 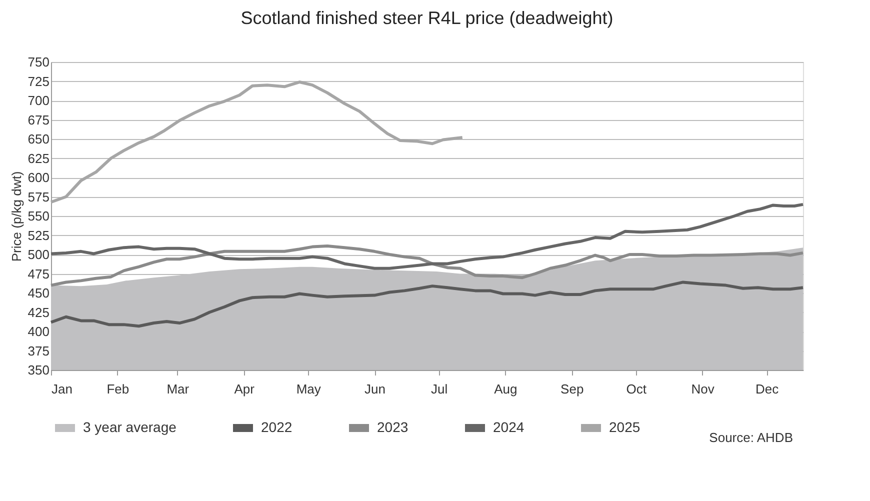 What do you see at coordinates (39, 81) in the screenshot?
I see `y-tick-label: 725` at bounding box center [39, 81].